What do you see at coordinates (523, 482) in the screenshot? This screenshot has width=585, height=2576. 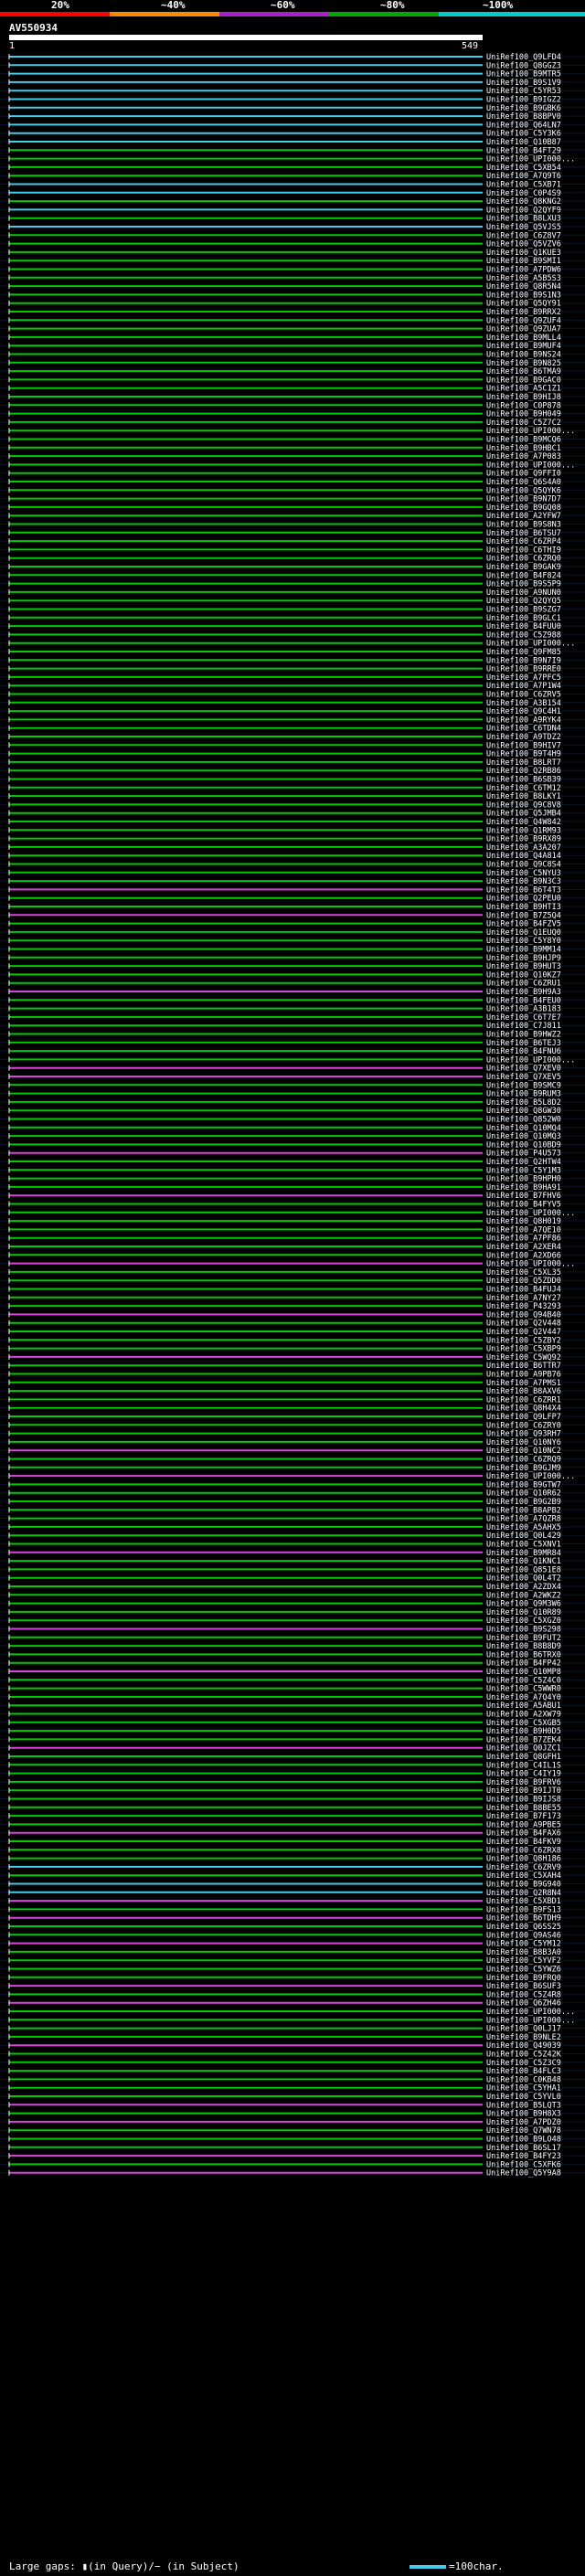 I see `hit-label: UniRef100_Q6S4A0` at bounding box center [523, 482].